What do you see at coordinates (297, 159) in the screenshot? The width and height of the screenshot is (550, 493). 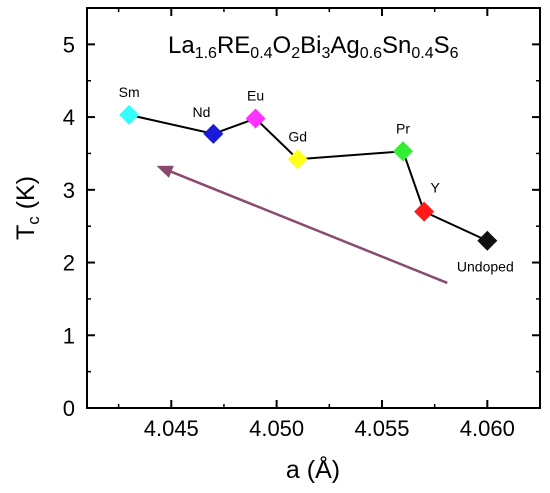 I see `data-point-gd` at bounding box center [297, 159].